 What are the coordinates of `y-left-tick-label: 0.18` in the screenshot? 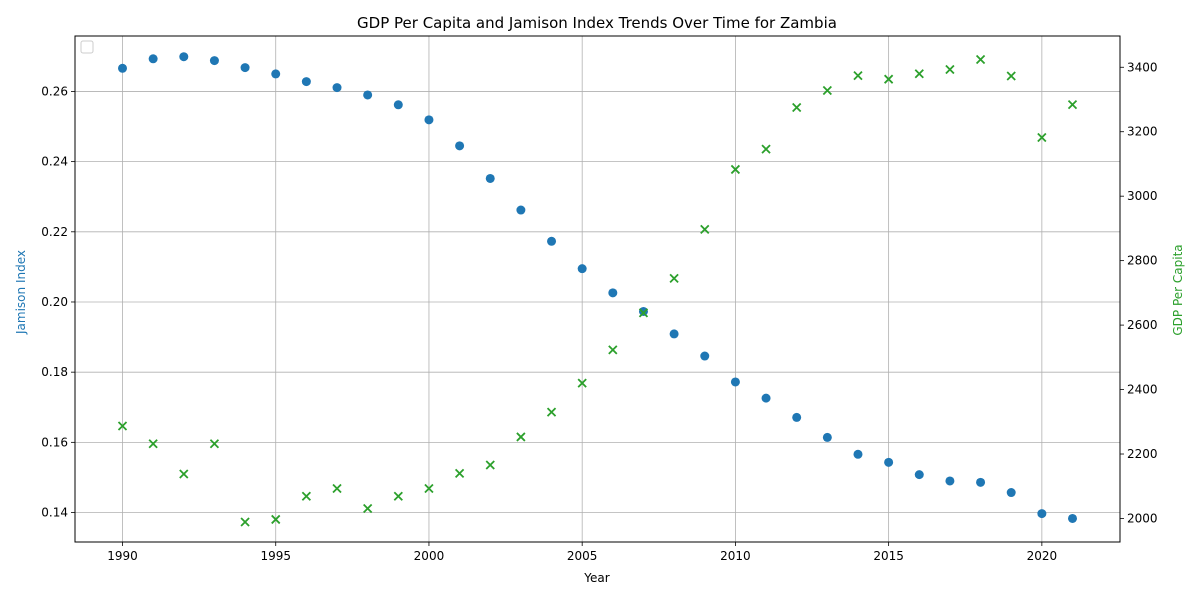 It's located at (54, 372).